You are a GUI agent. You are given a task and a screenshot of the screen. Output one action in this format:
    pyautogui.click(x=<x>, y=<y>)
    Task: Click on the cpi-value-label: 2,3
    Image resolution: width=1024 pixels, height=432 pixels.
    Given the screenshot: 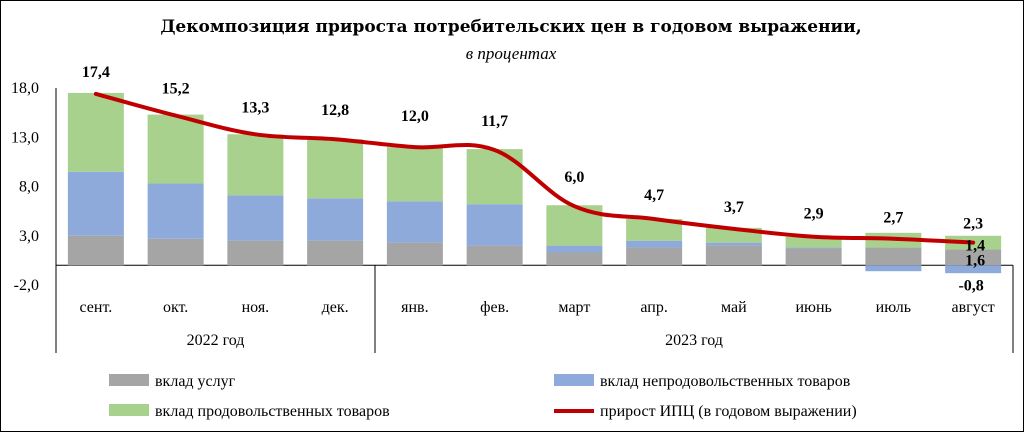 What is the action you would take?
    pyautogui.click(x=973, y=224)
    